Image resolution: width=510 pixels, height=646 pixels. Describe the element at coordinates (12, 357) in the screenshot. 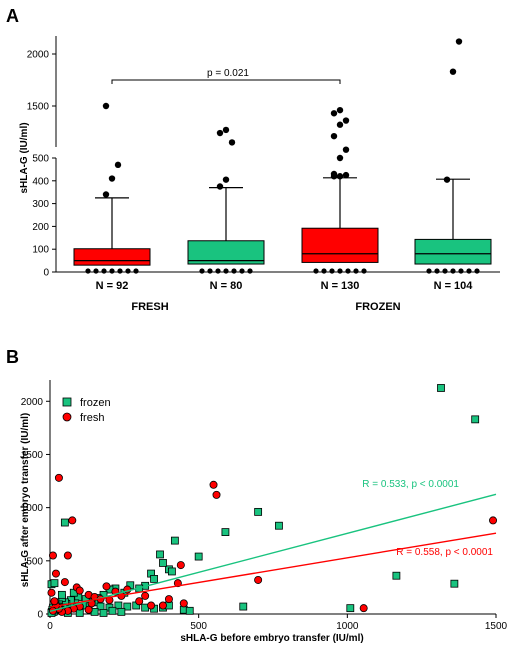

I see `panel-b-label: B` at that location.